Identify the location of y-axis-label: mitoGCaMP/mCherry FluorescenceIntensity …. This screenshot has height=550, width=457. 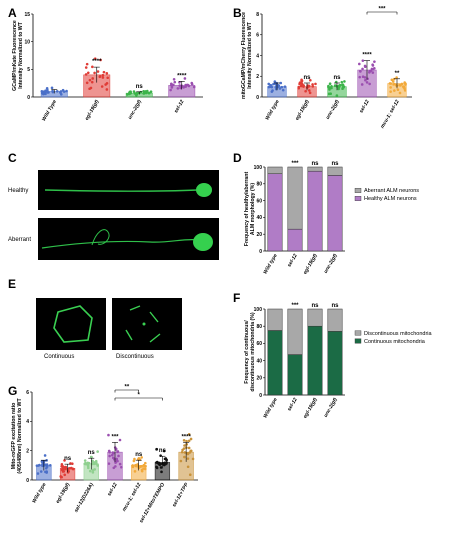
(247, 55).